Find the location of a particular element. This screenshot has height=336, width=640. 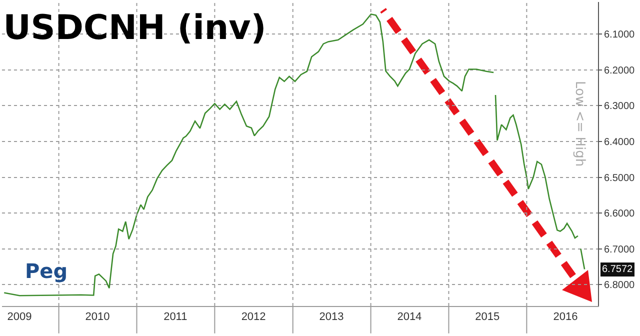

y-tick-label: 6.3000 is located at coordinates (620, 106).